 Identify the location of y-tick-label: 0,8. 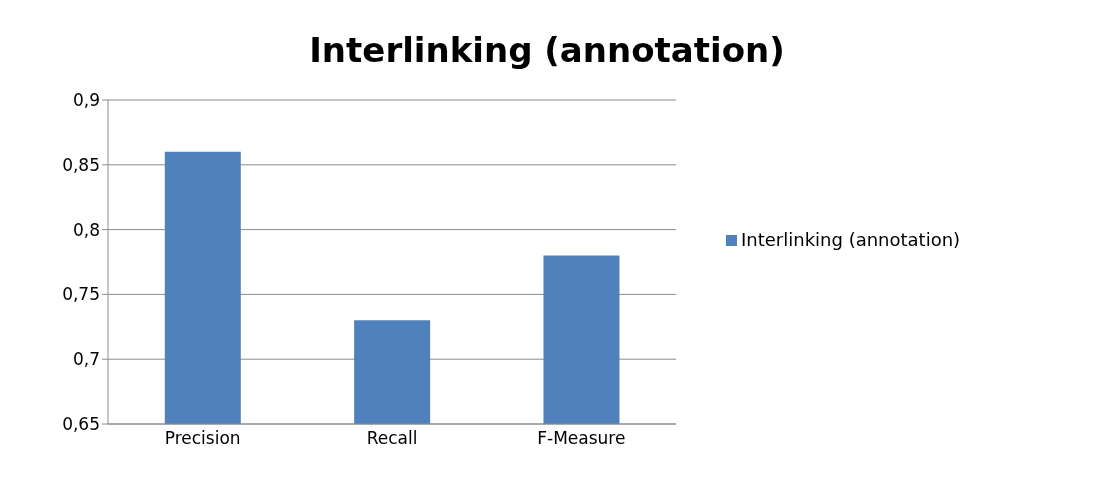
(86, 229).